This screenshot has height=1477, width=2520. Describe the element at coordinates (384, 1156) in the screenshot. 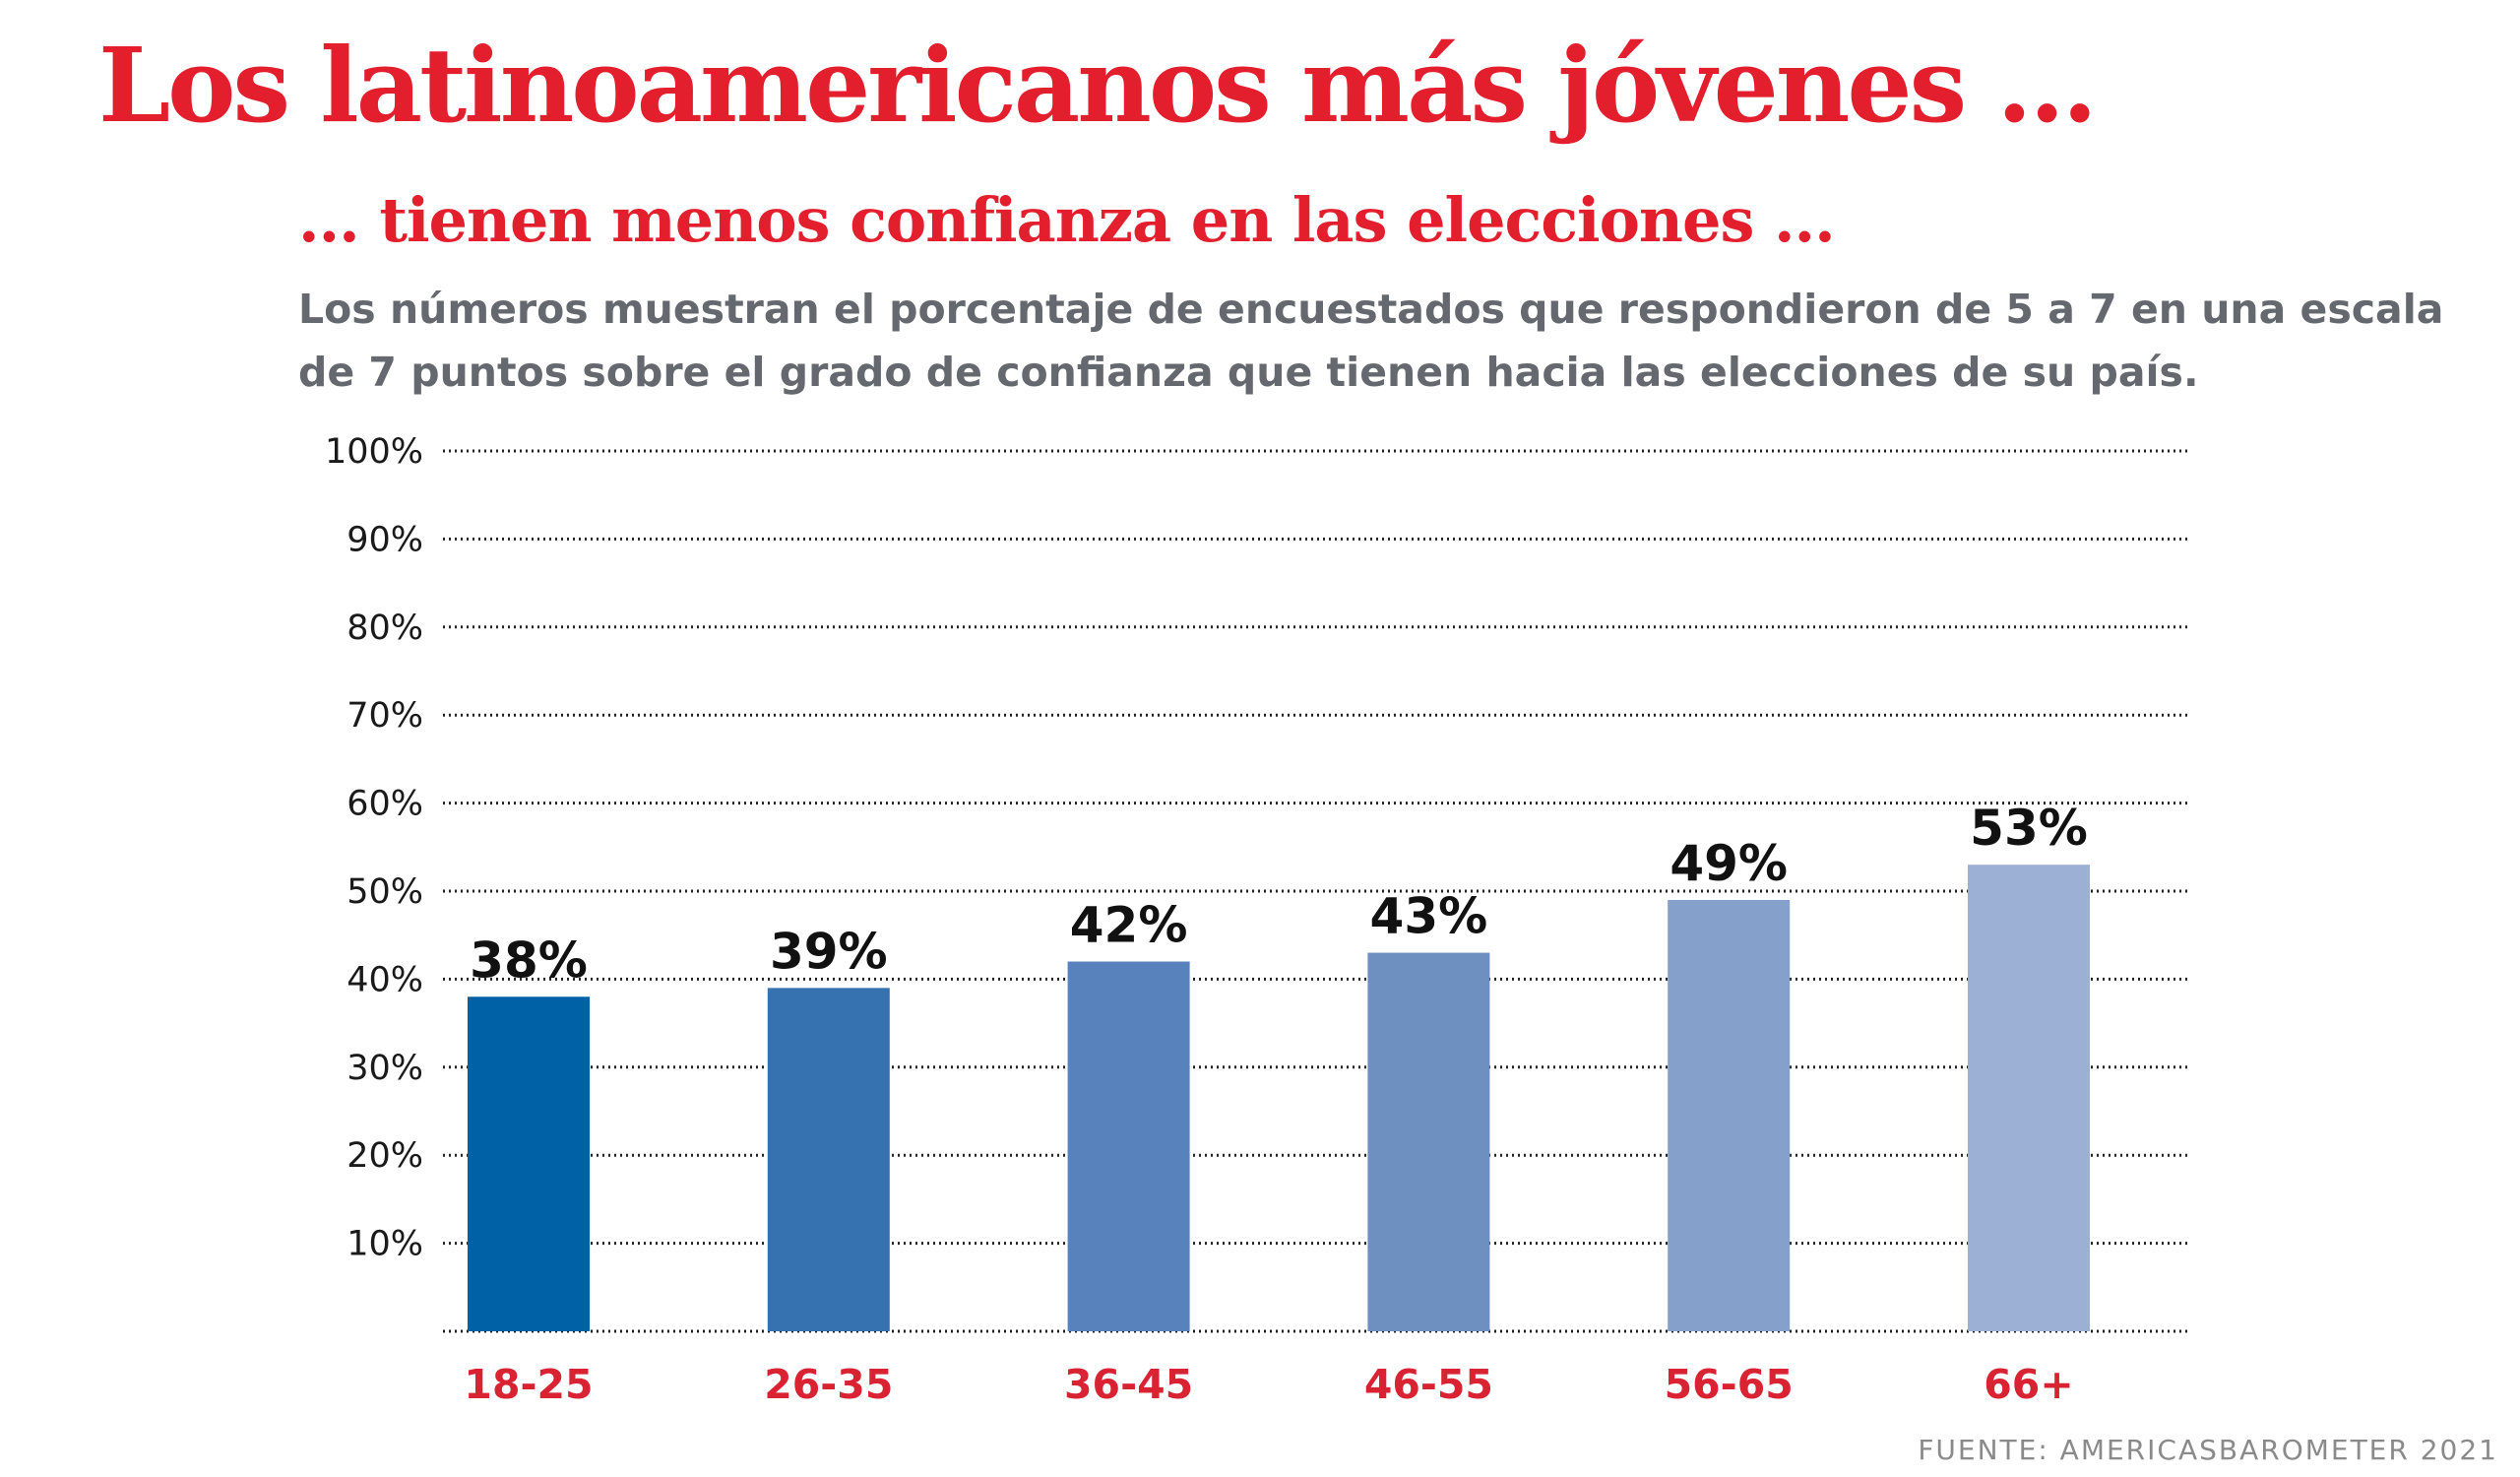

I see `y-tick-label: 20%` at that location.